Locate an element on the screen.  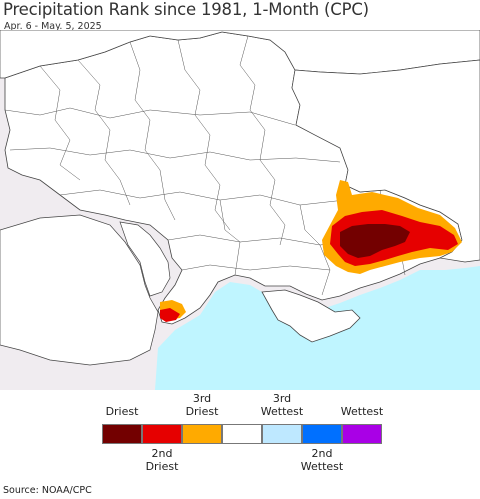
driest-area-east is located at coordinates (375, 241).